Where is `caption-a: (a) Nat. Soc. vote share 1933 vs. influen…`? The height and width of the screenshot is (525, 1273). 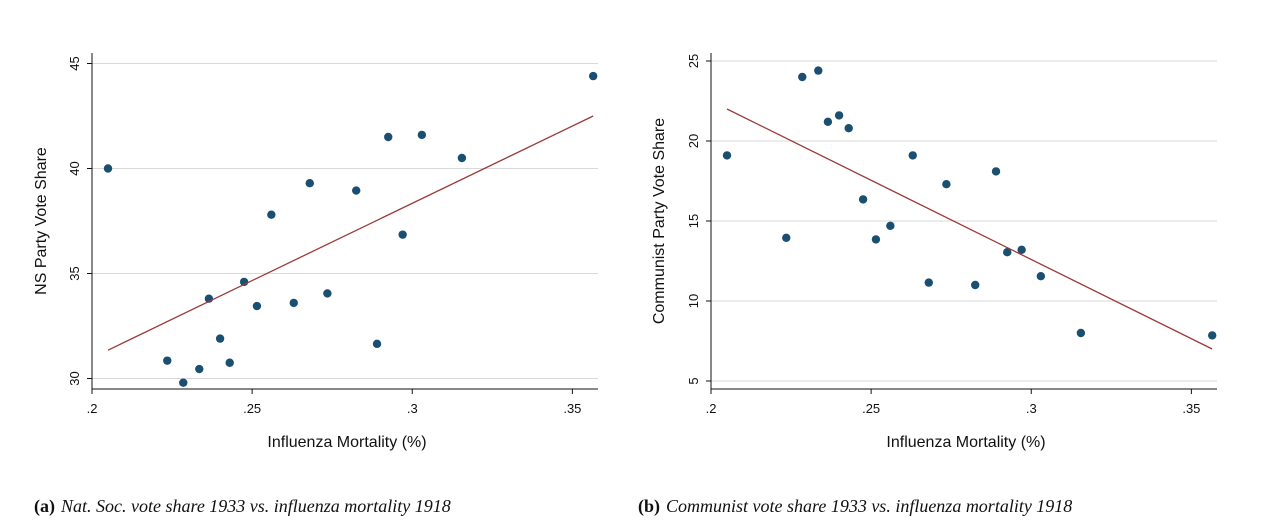
caption-a: (a) Nat. Soc. vote share 1933 vs. influen… is located at coordinates (242, 506).